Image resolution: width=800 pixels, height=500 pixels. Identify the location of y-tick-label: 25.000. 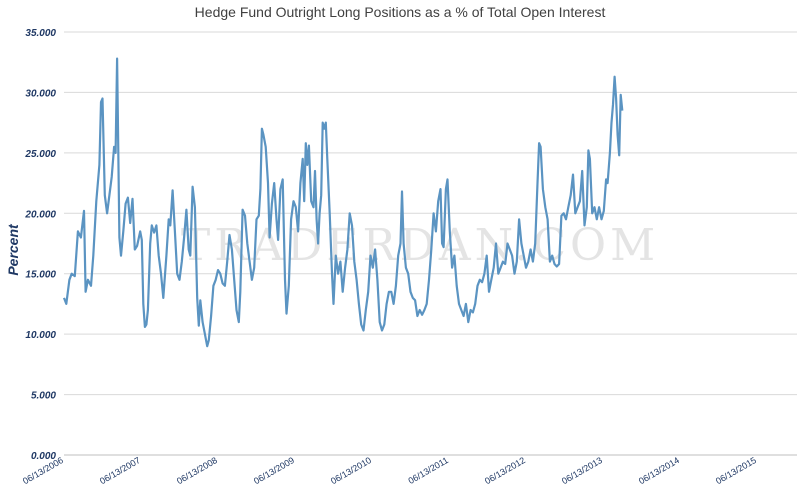
(40, 154).